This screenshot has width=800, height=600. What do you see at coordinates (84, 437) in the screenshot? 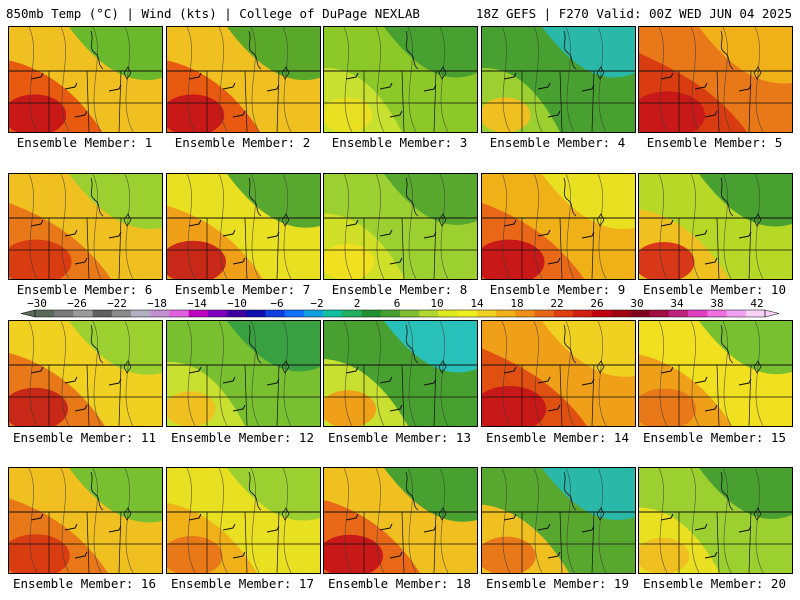
I see `ensemble-member-label: Ensemble Member: 11` at bounding box center [84, 437].